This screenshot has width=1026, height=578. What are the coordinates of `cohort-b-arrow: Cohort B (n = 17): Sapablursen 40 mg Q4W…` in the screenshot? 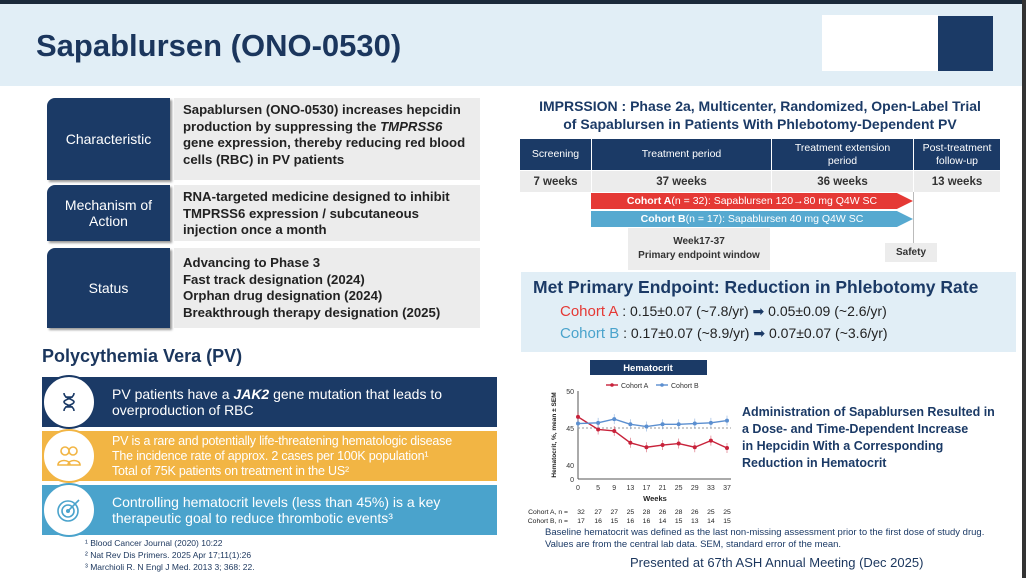 It's located at (752, 219).